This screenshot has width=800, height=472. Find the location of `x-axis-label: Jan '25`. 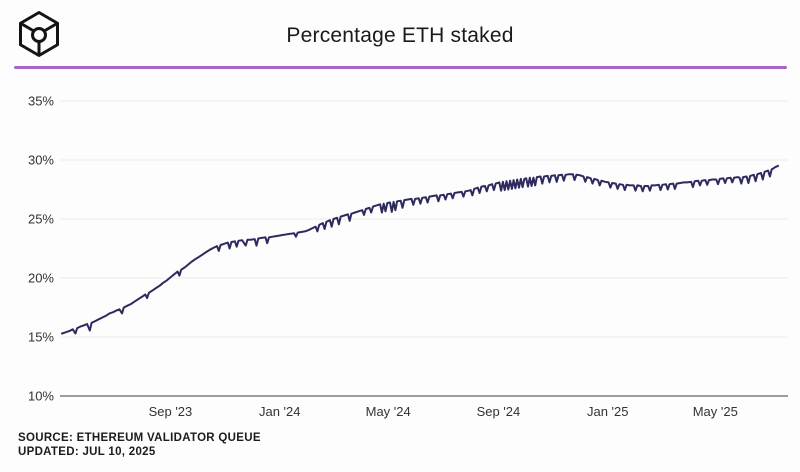

x-axis-label: Jan '25 is located at coordinates (608, 411).